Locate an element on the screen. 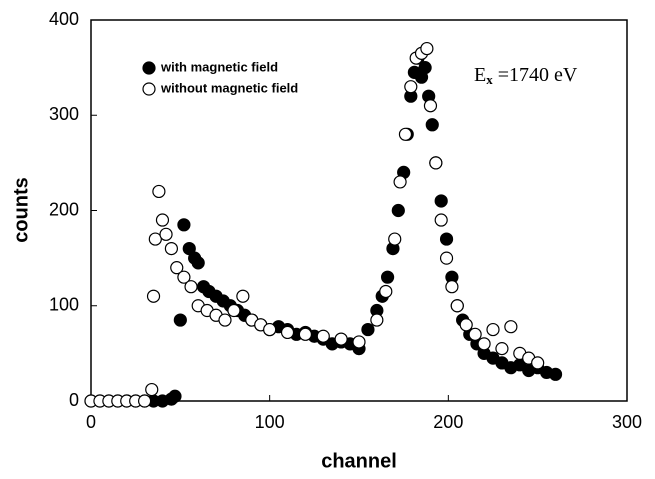 This screenshot has height=479, width=655. x-axis-label: channel is located at coordinates (359, 461).